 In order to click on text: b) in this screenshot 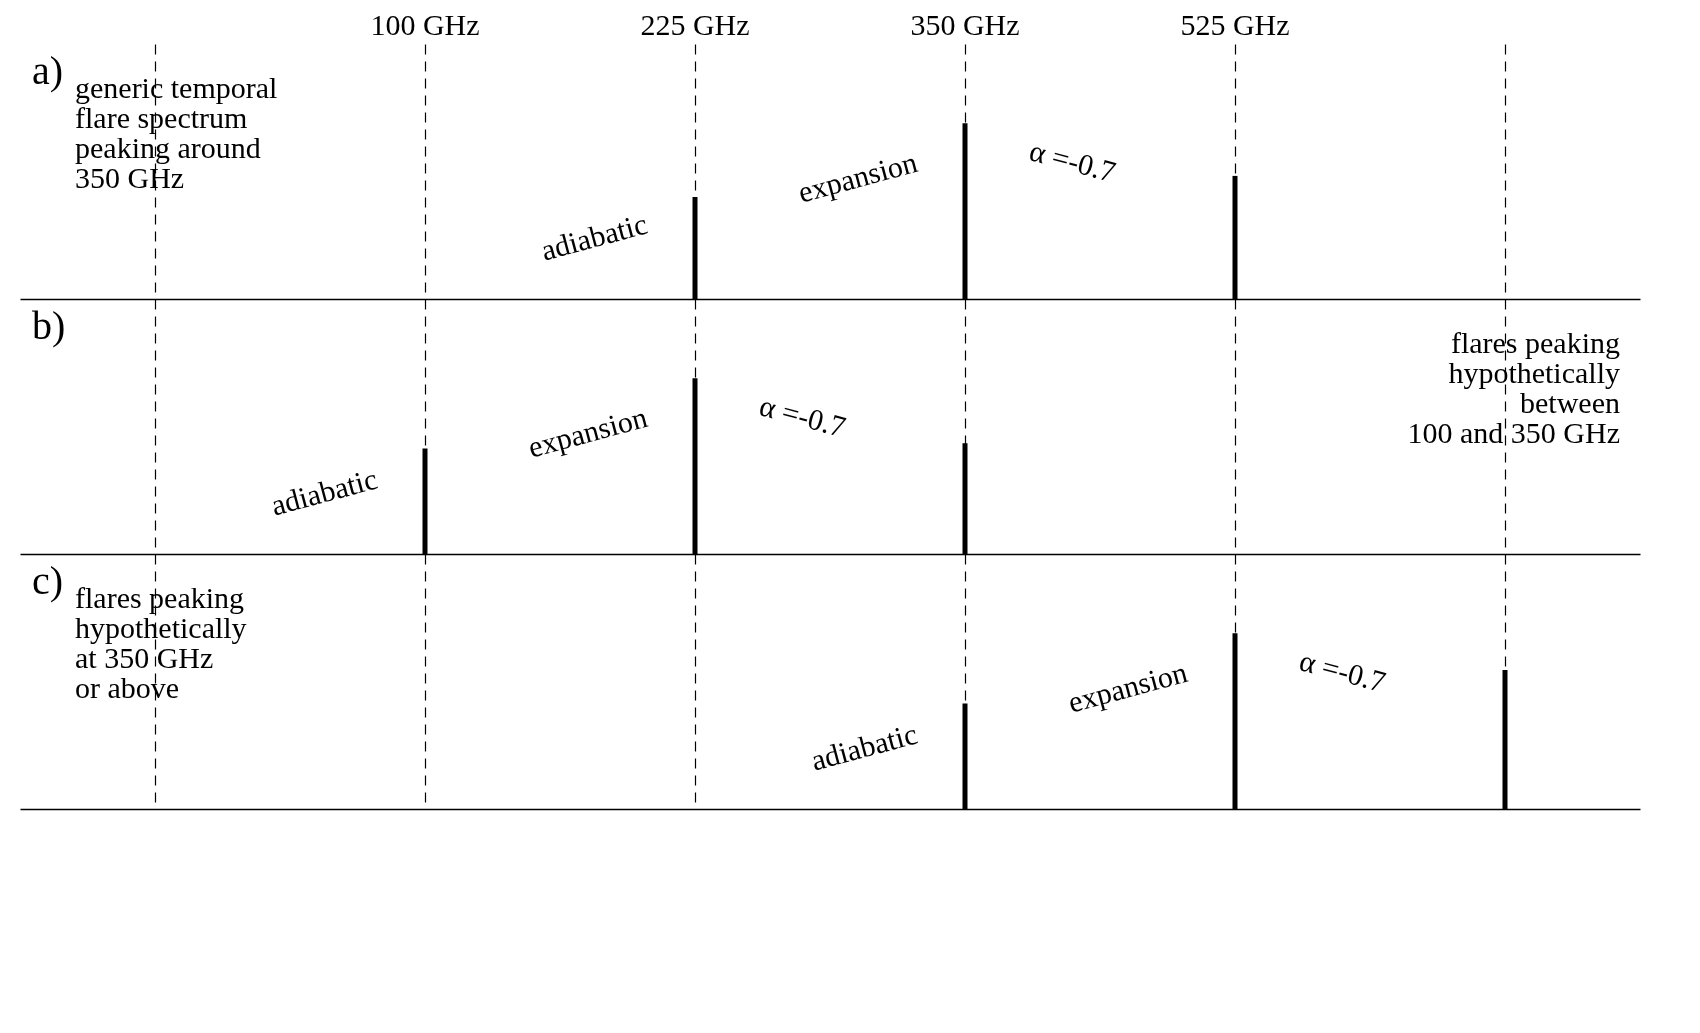, I will do `click(49, 325)`.